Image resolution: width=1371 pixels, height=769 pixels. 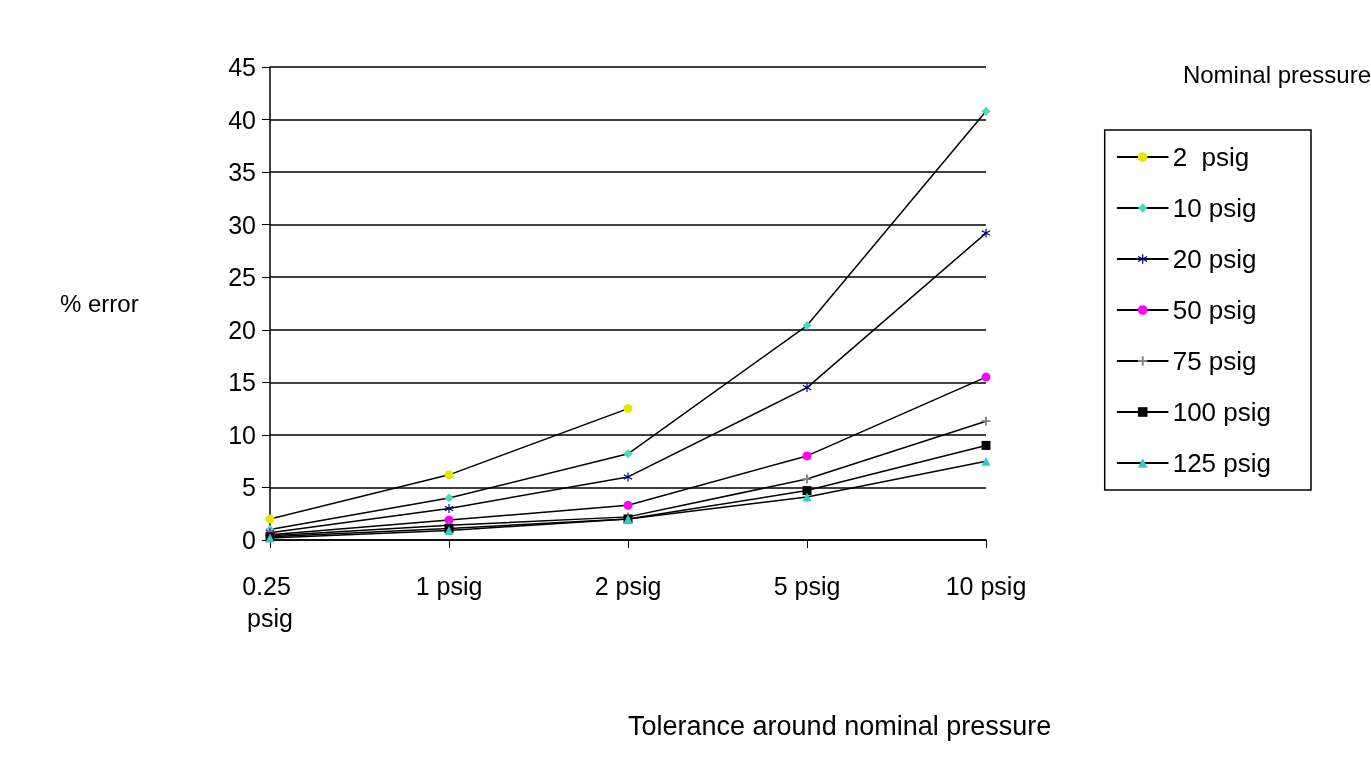 I want to click on y-tick-label: 5, so click(x=249, y=487).